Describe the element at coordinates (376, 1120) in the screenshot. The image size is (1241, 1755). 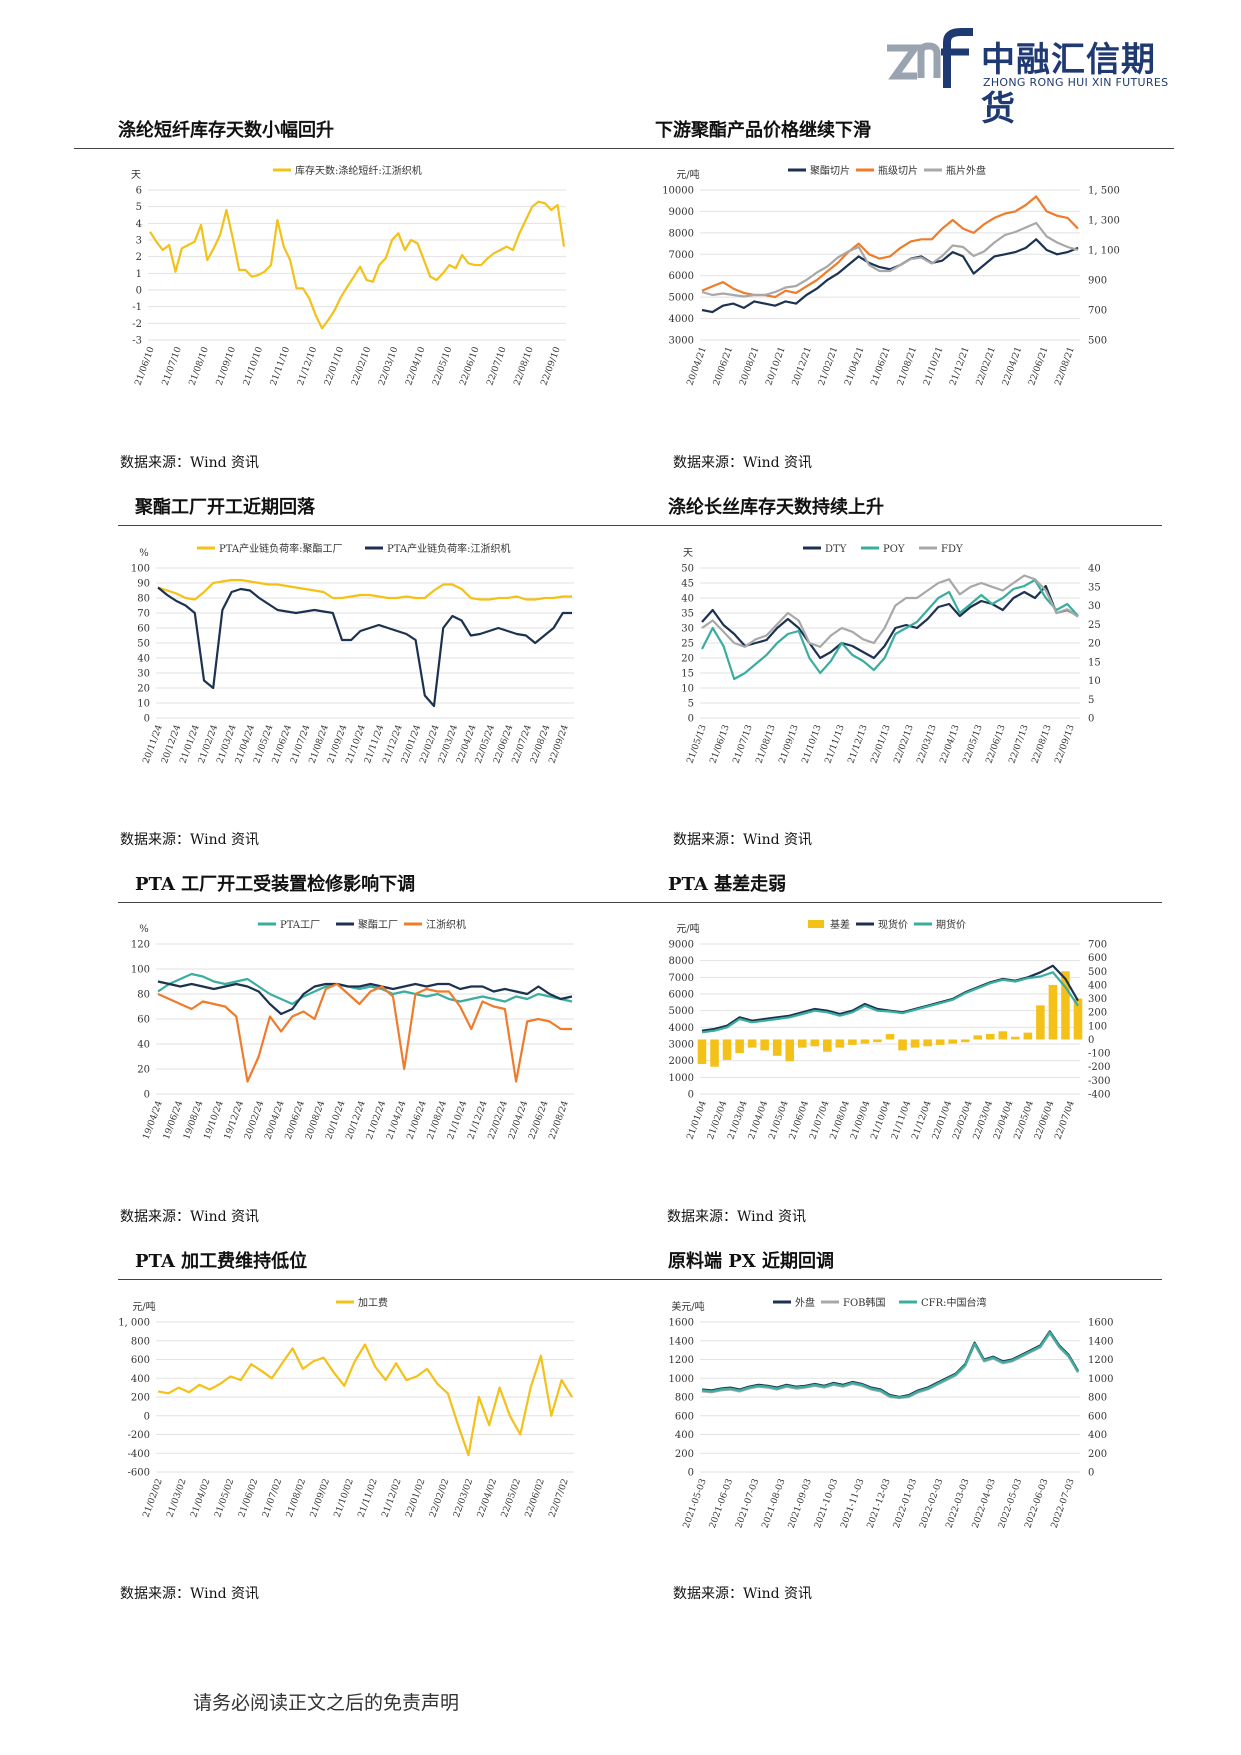
I see `x-tick-label: 21/02/24` at that location.